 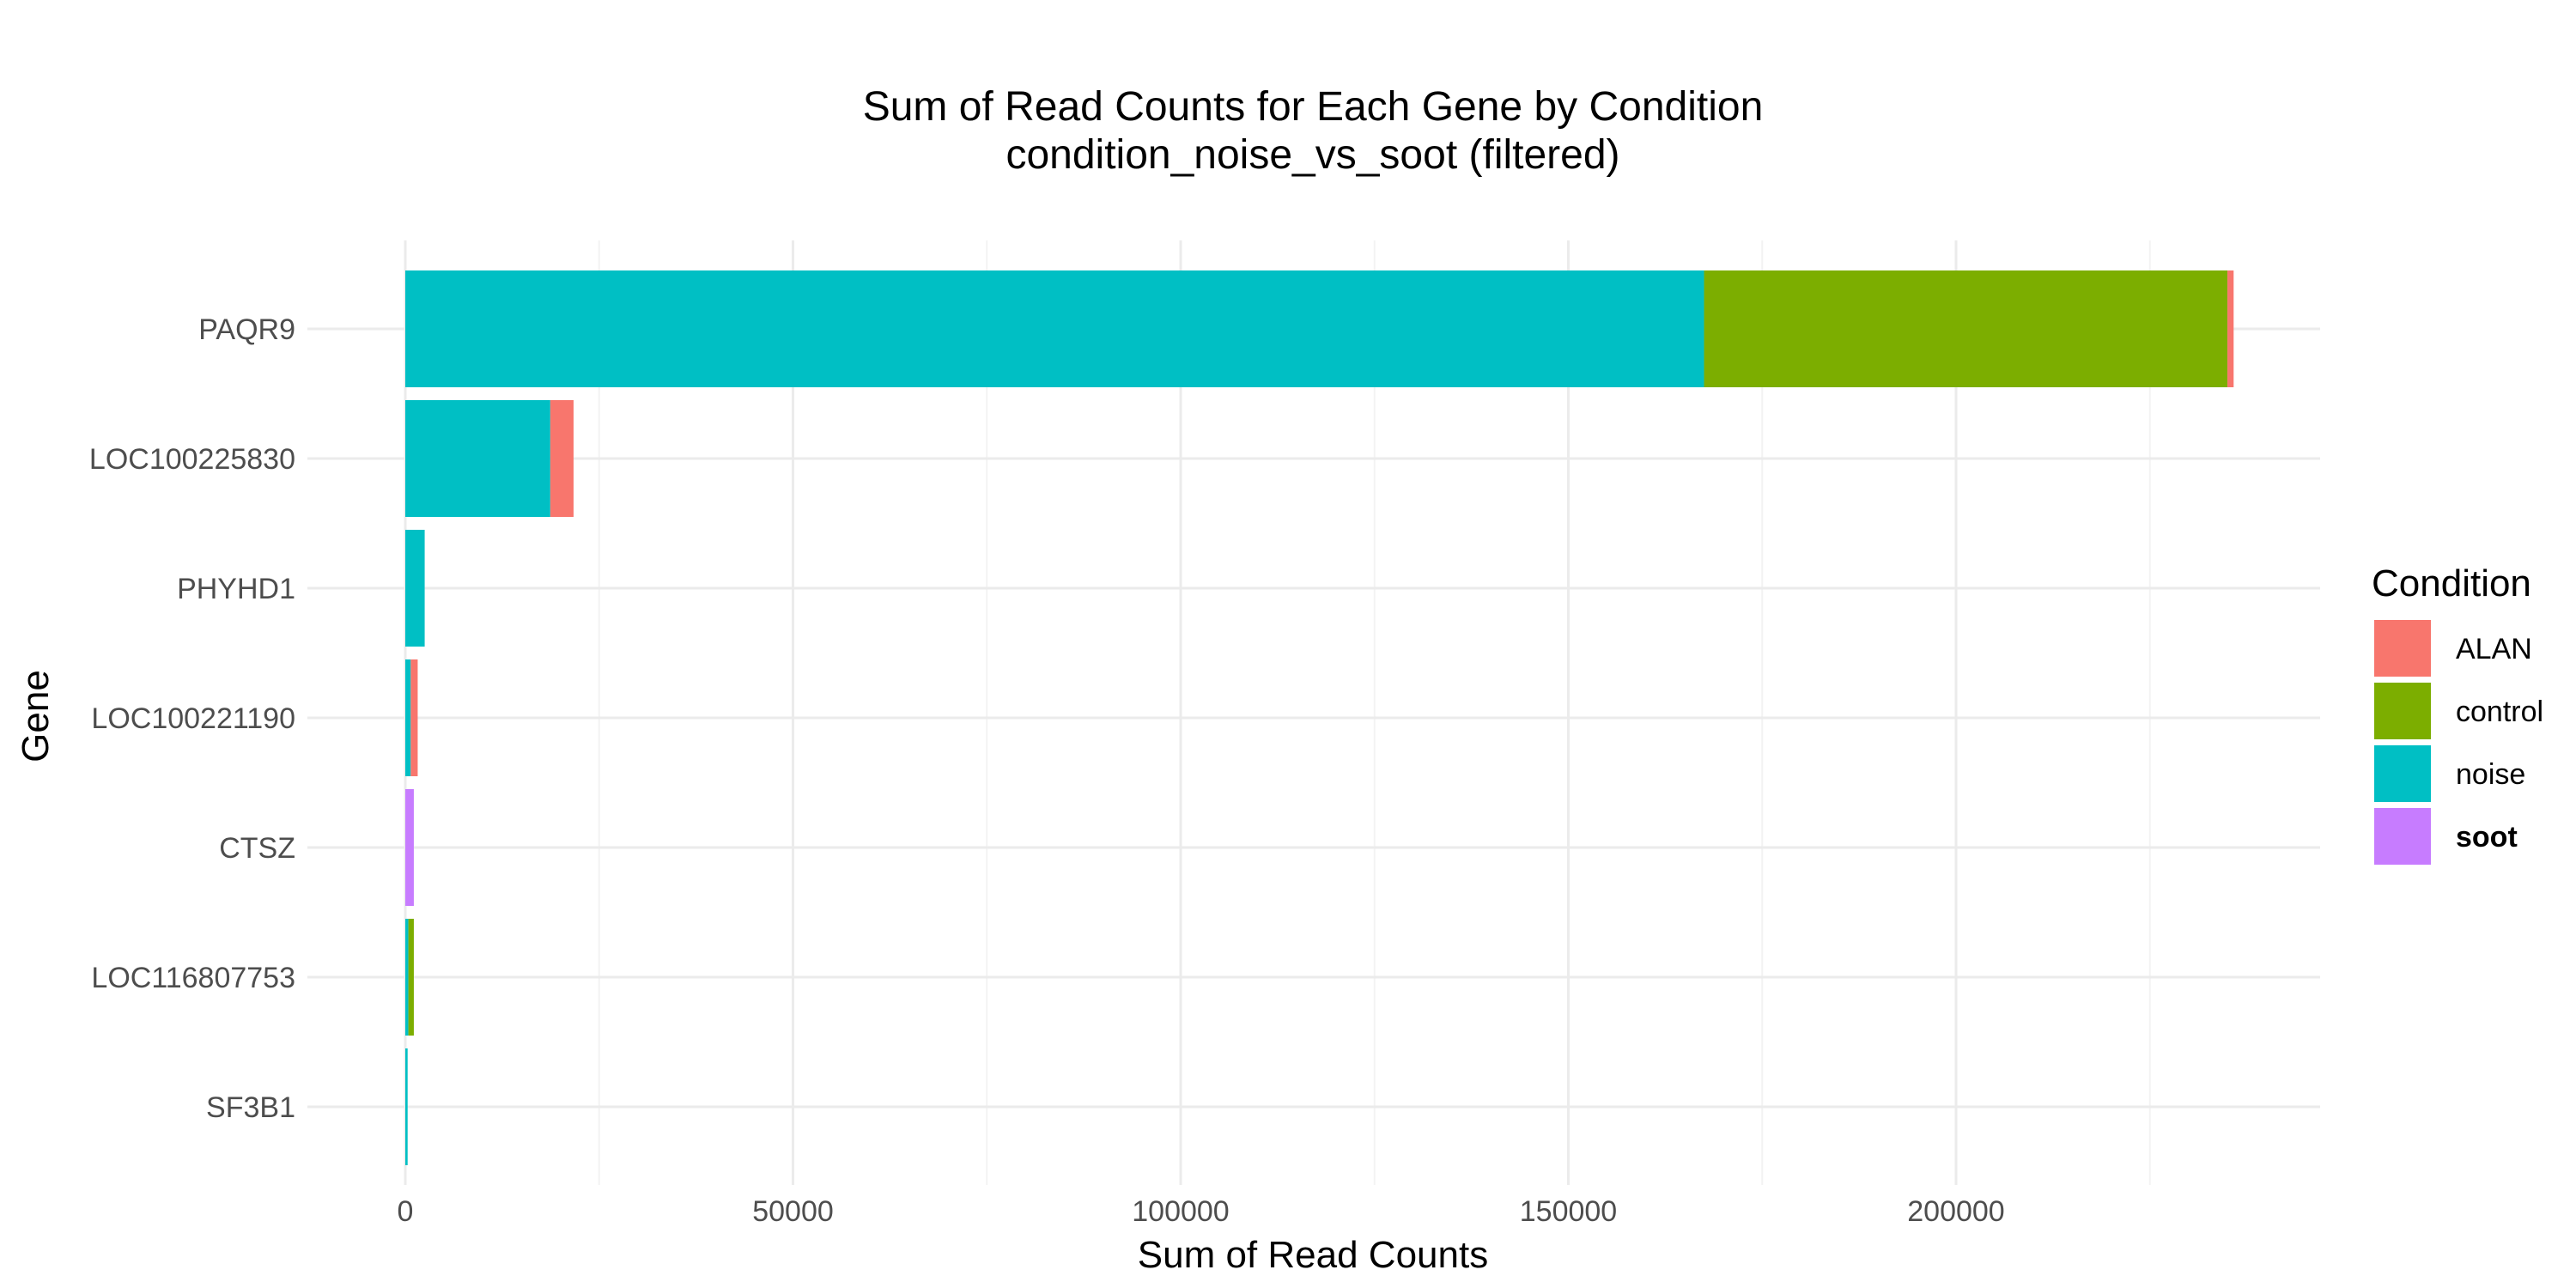 I want to click on legend-item-soot: soot, so click(x=2446, y=836).